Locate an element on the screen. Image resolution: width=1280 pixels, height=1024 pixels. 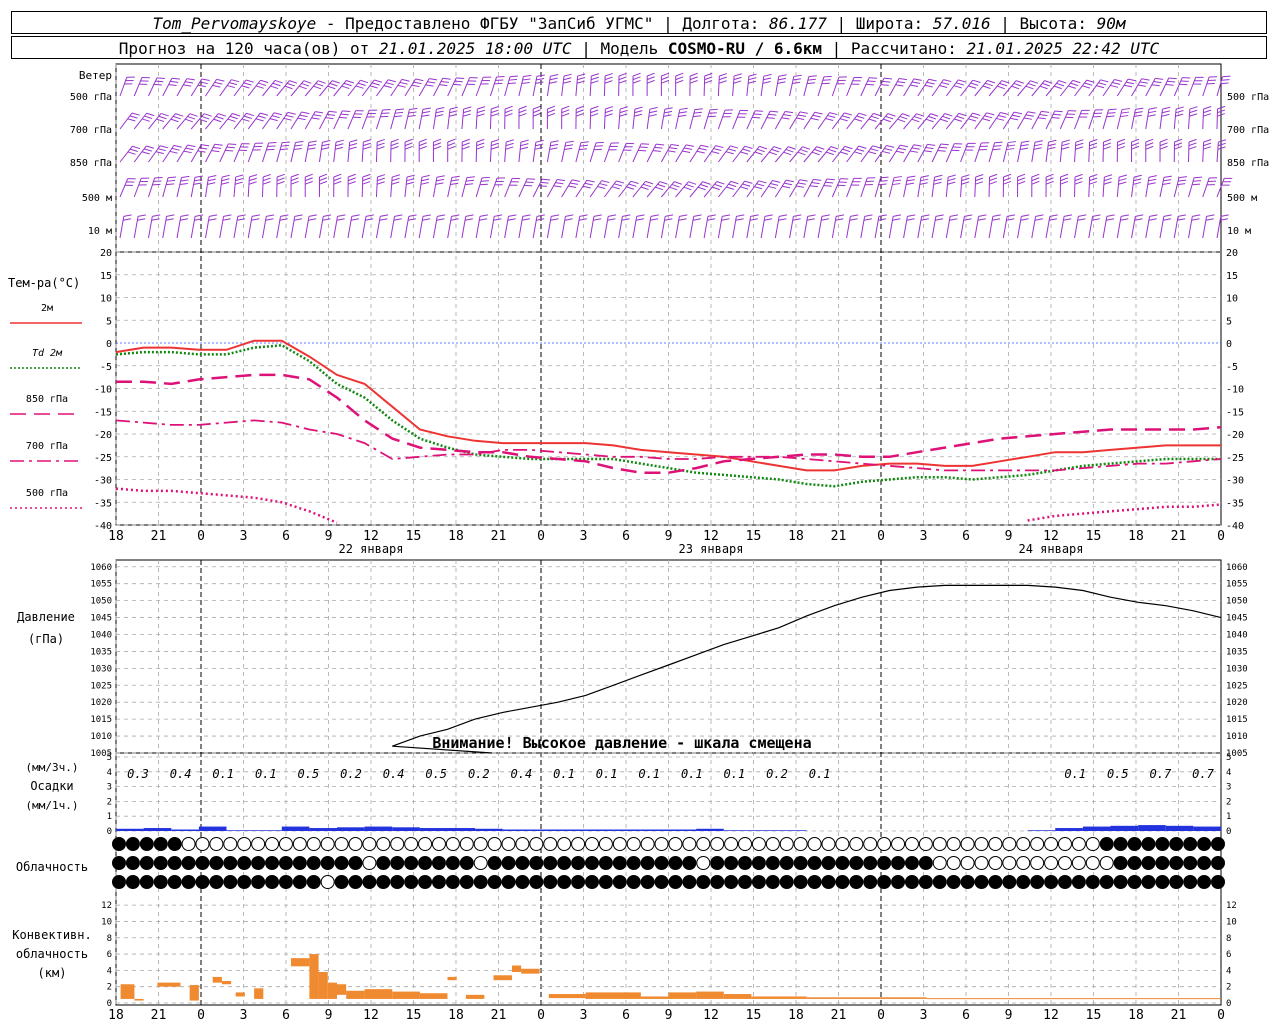
time-tick-label-bottom: 18 is located at coordinates (116, 1015).